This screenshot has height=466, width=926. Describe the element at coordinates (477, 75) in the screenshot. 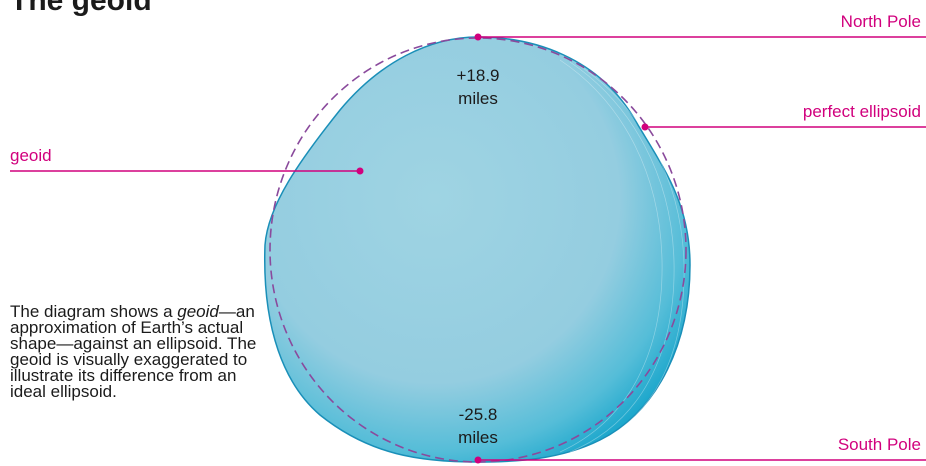

I see `top-deviation-value: +18.9` at that location.